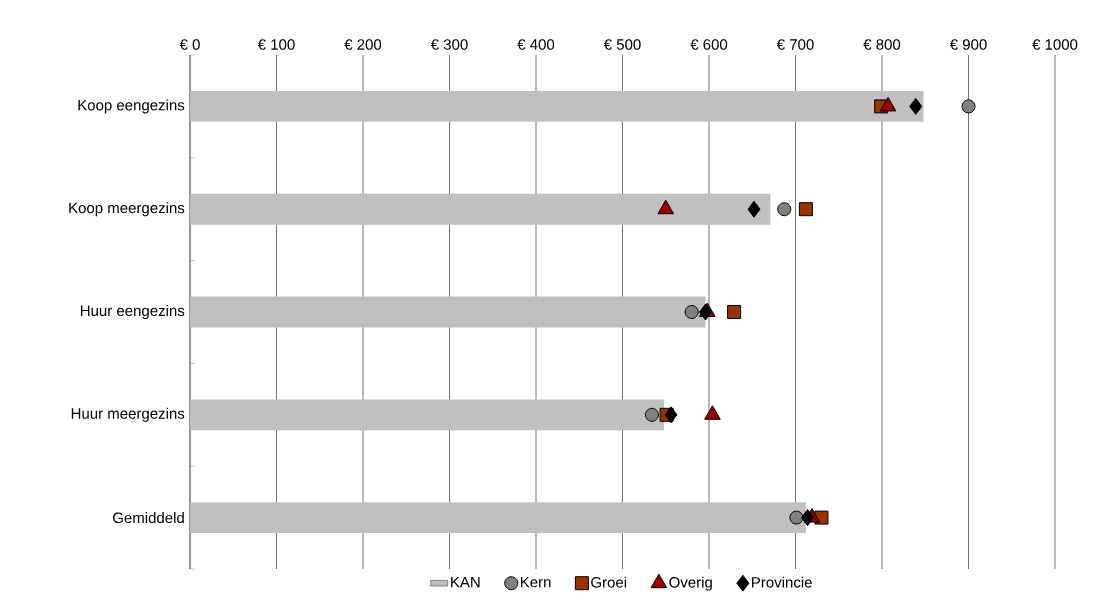 The image size is (1099, 601). Describe the element at coordinates (536, 44) in the screenshot. I see `x-tick-label: € 400` at that location.